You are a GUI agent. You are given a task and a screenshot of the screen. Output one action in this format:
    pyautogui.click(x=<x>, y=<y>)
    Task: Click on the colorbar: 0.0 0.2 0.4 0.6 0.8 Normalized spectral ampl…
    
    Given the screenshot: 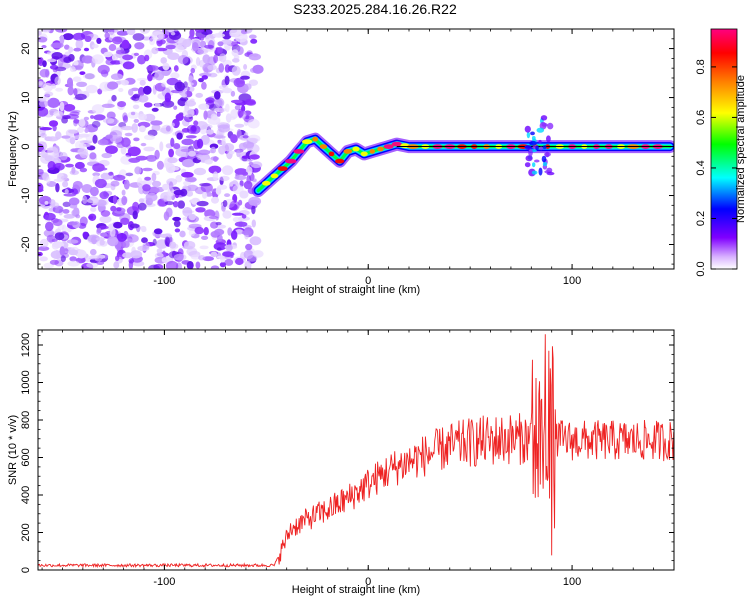 What is the action you would take?
    pyautogui.click(x=721, y=152)
    